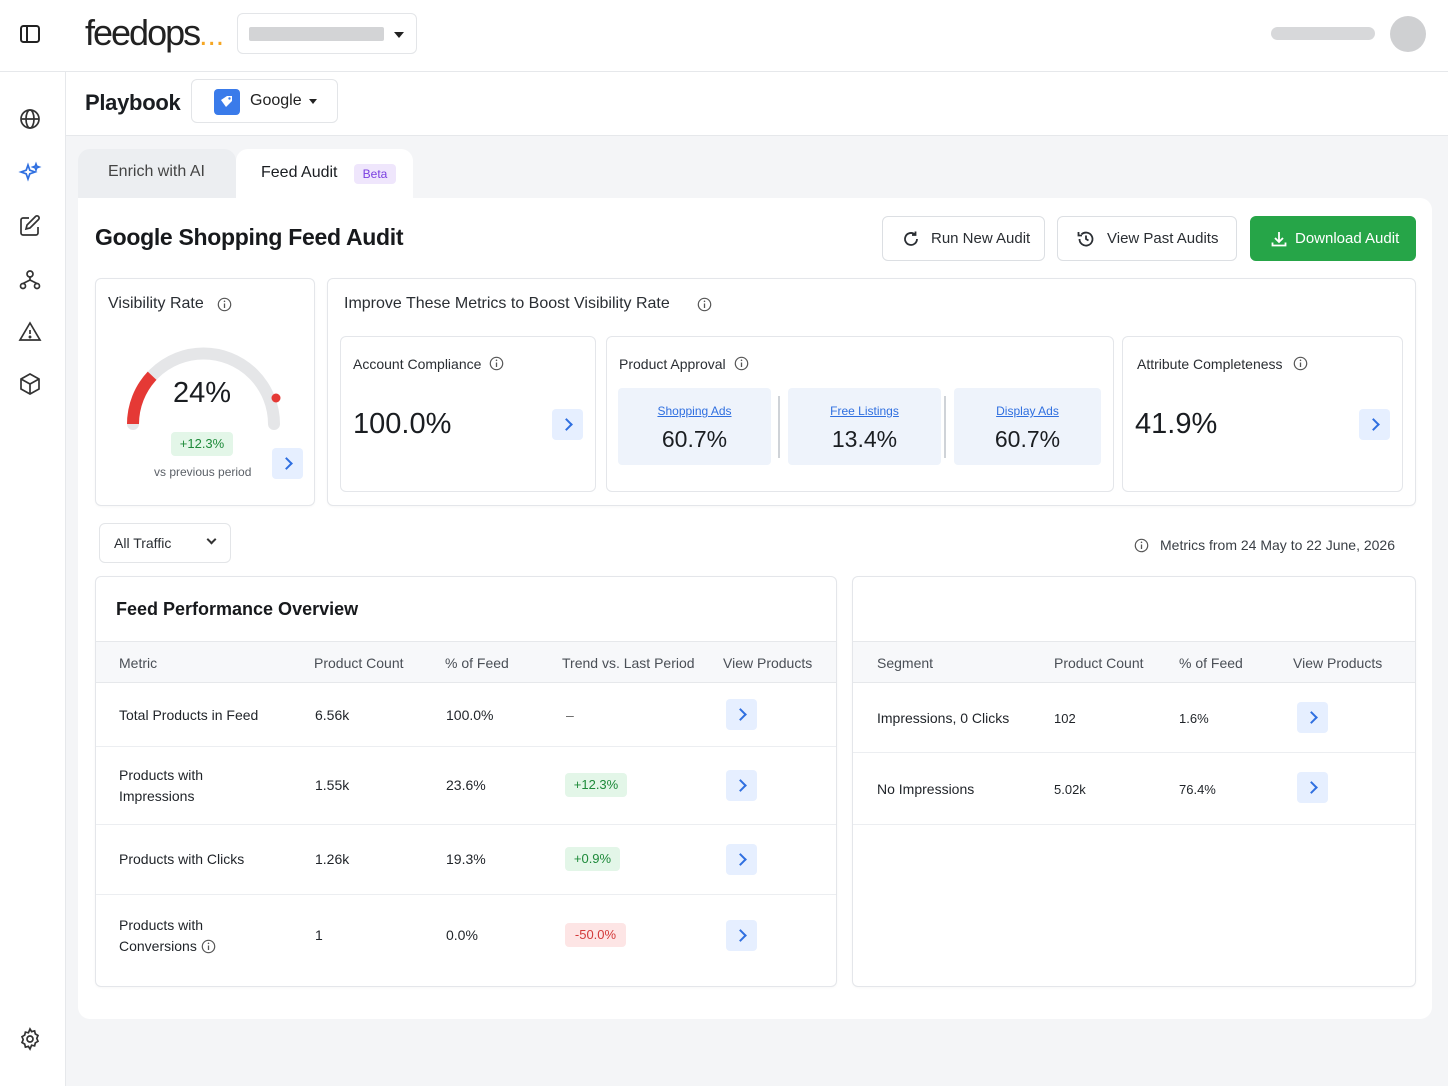 This screenshot has width=1448, height=1086. What do you see at coordinates (926, 789) in the screenshot?
I see `segment-name: No Impressions` at bounding box center [926, 789].